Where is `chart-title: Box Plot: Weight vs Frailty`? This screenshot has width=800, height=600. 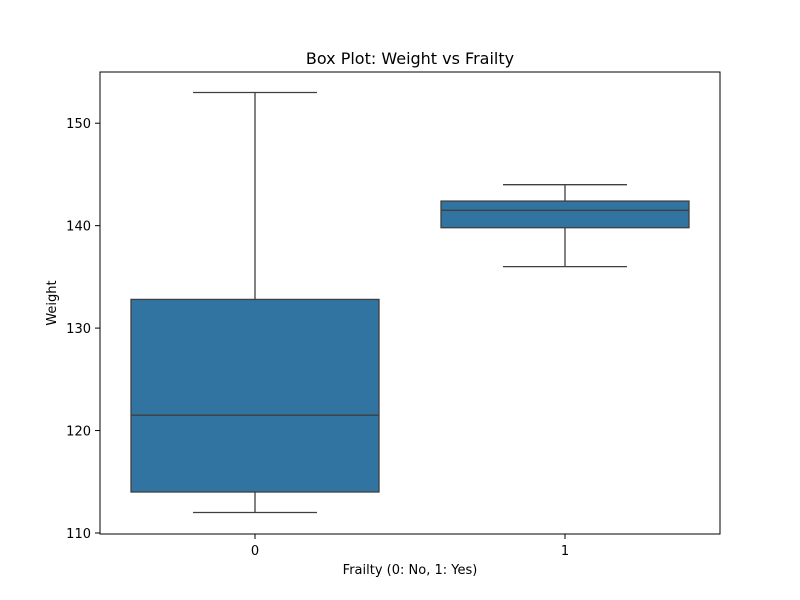
chart-title: Box Plot: Weight vs Frailty is located at coordinates (410, 58).